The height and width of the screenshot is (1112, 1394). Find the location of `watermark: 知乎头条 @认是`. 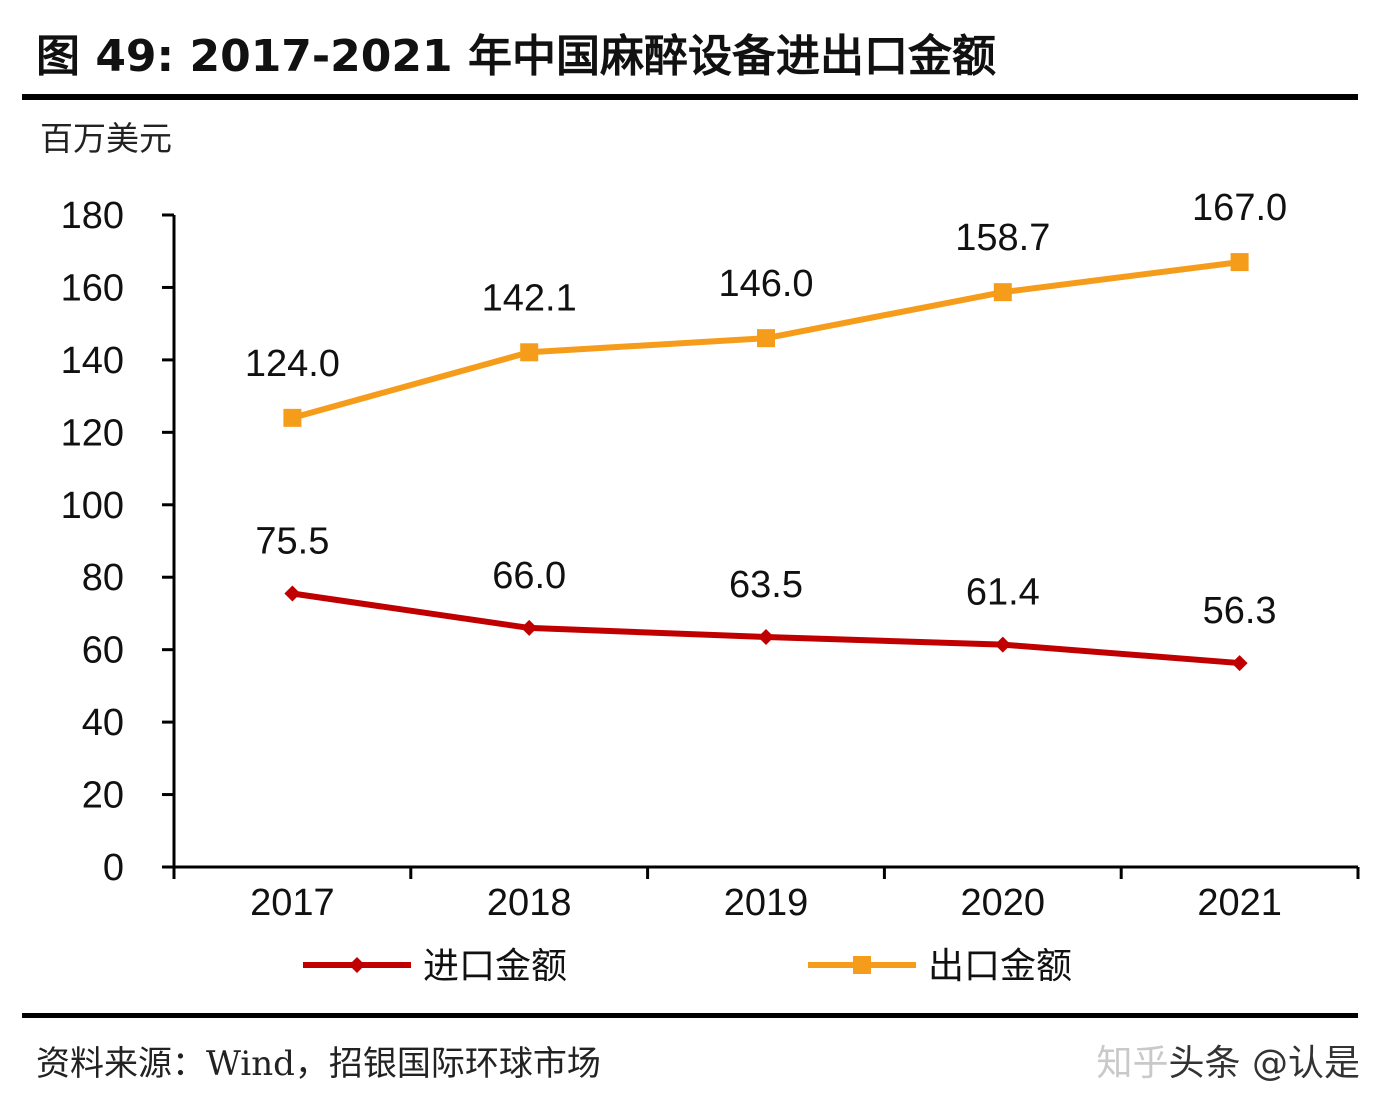

watermark: 知乎头条 @认是 is located at coordinates (1228, 1060).